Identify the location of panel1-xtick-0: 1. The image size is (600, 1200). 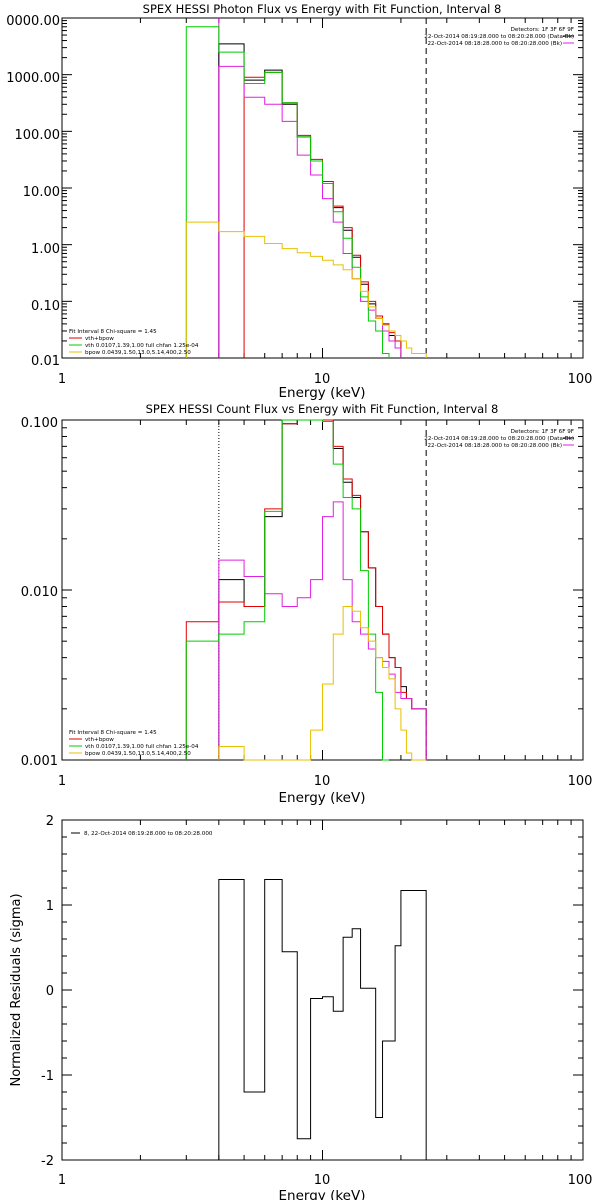
(62, 379).